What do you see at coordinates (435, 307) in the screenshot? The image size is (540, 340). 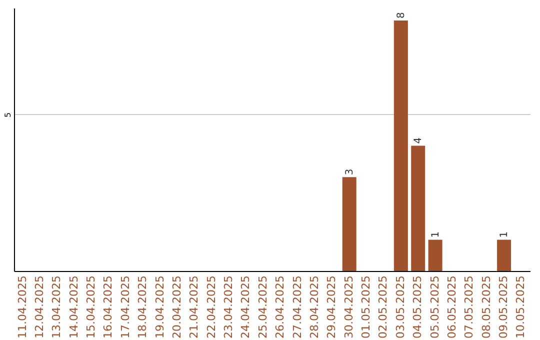 I see `x-tick-label: 05.05.2025` at bounding box center [435, 307].